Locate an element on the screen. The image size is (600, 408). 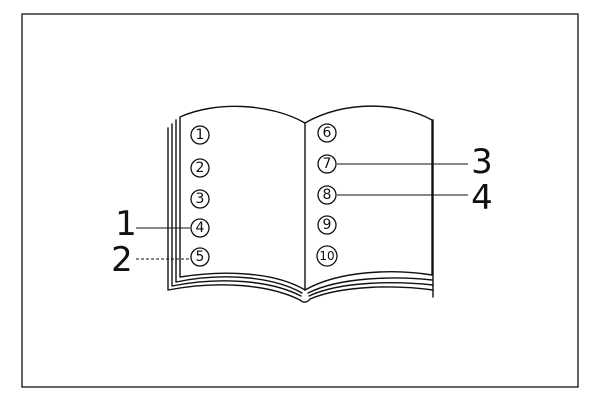
marker-label: 10 is located at coordinates (326, 256).